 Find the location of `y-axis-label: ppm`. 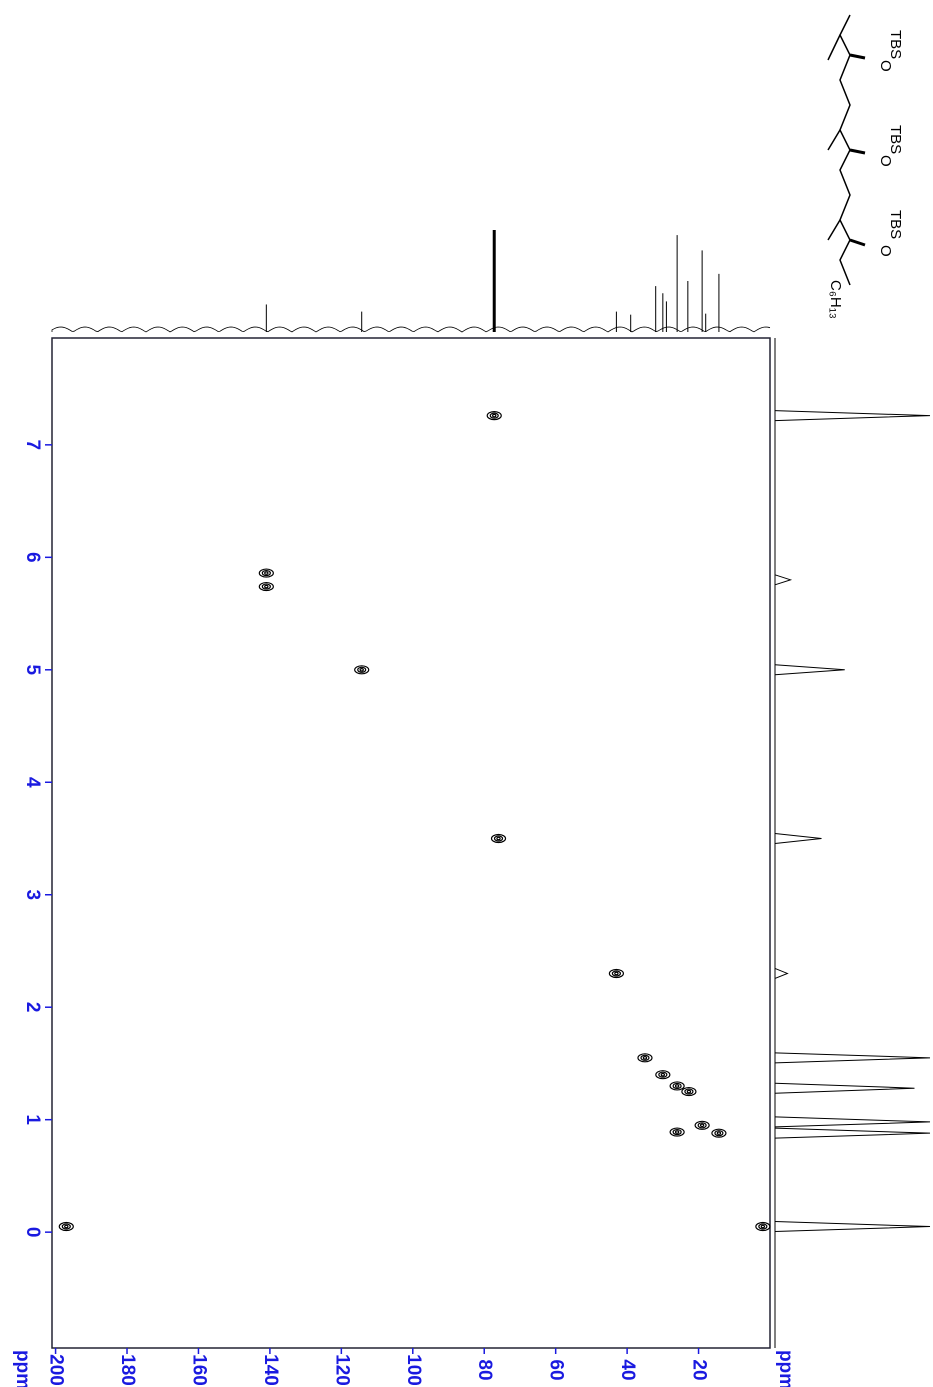

y-axis-label: ppm is located at coordinates (22, 1368).